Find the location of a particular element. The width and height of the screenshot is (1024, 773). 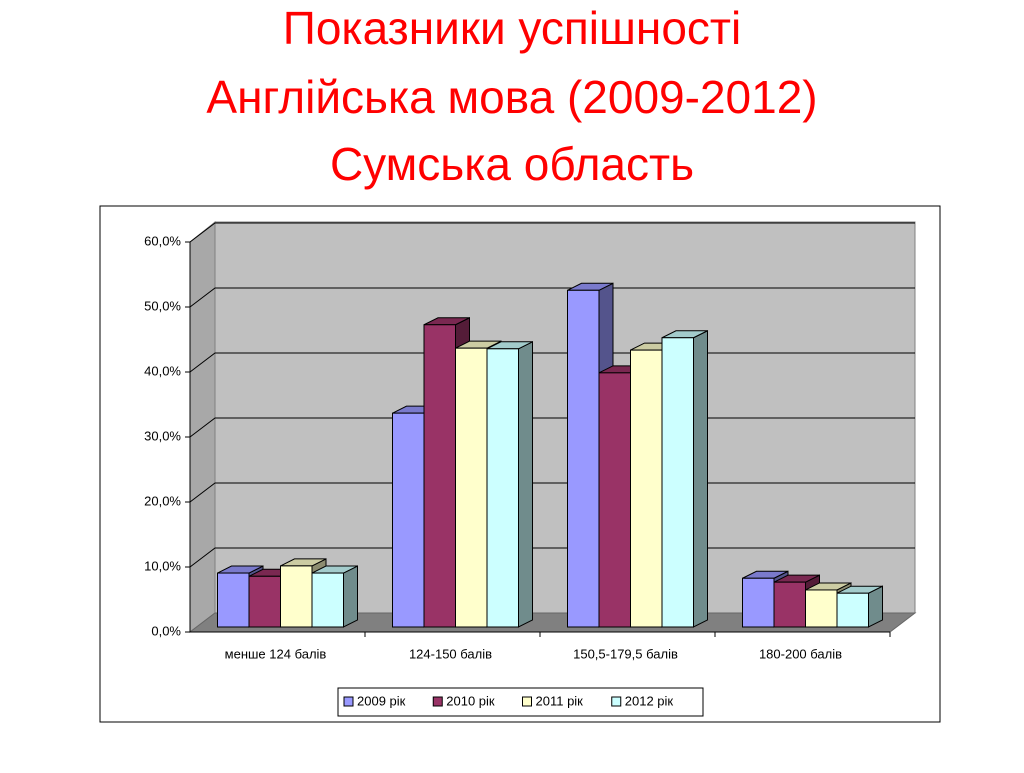

y-tick-label: 30,0% is located at coordinates (162, 435).